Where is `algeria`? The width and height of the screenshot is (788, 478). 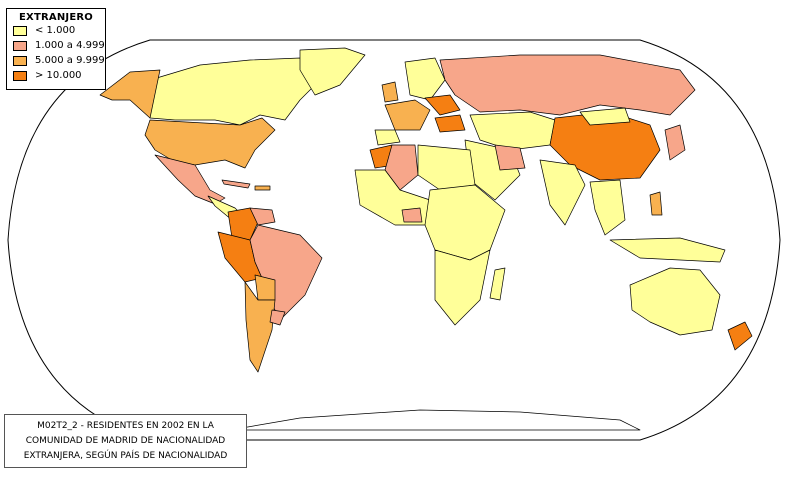 algeria is located at coordinates (401, 167).